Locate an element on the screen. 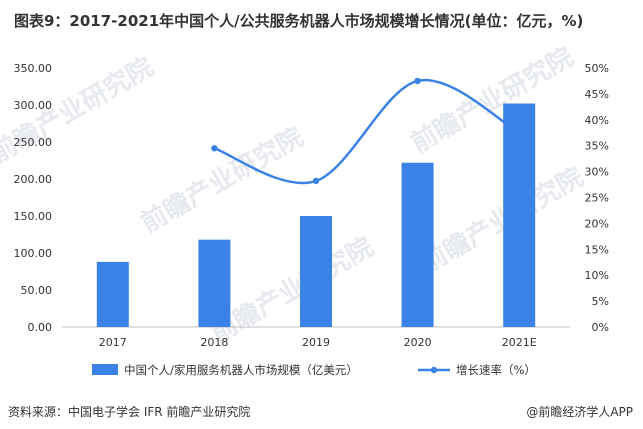 The width and height of the screenshot is (643, 429). y-right-tick-label: 45% is located at coordinates (597, 94).